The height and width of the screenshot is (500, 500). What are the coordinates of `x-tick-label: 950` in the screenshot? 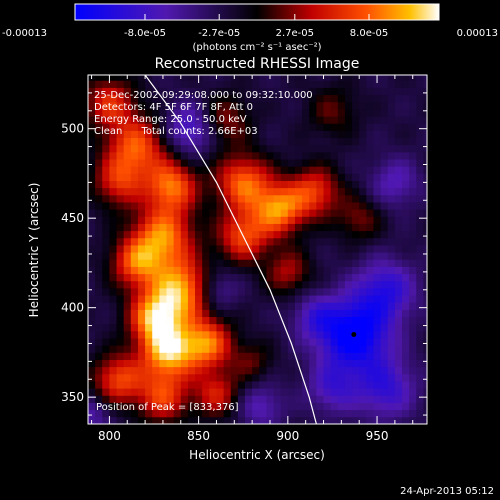 It's located at (377, 436).